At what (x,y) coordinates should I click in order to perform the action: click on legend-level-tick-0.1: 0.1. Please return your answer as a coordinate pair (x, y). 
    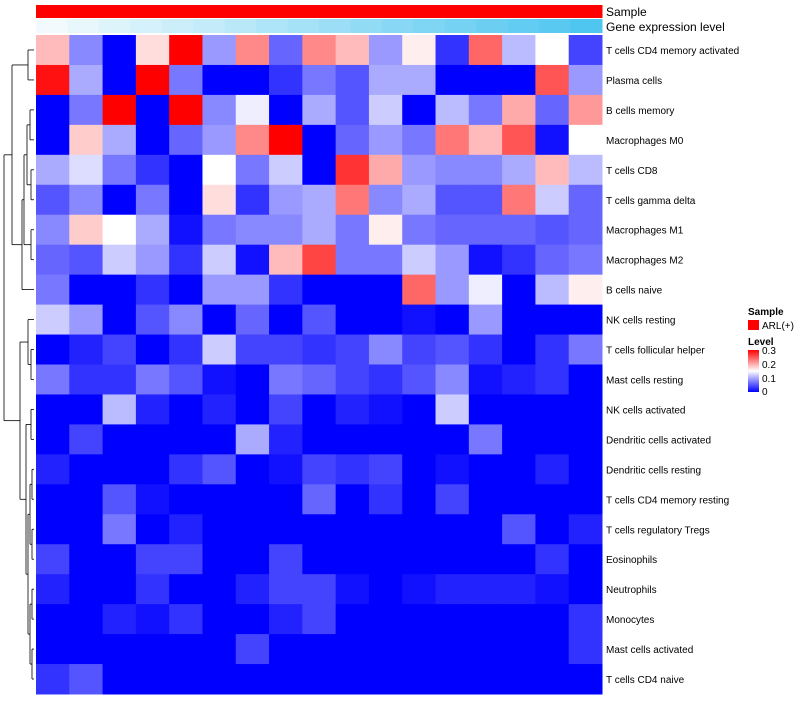
    Looking at the image, I should click on (769, 379).